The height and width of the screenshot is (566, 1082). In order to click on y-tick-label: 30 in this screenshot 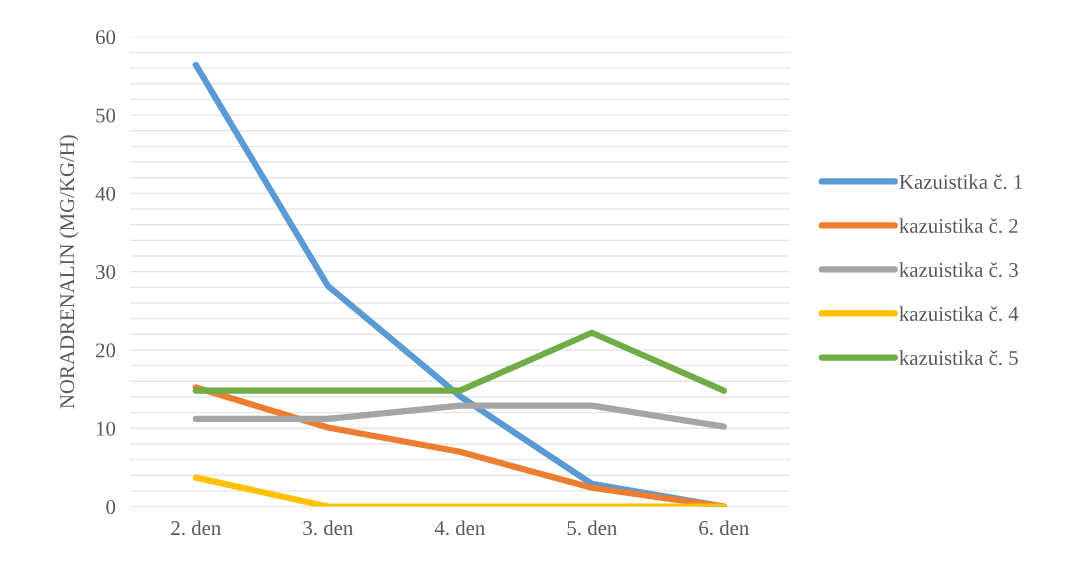, I will do `click(106, 272)`.